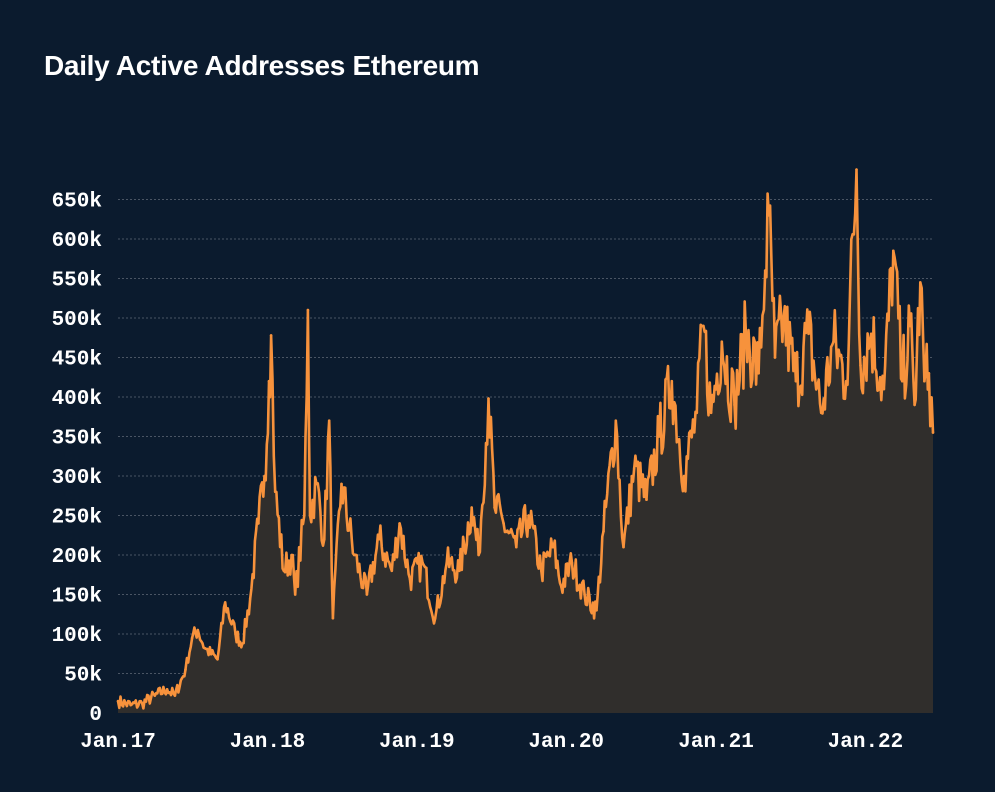 This screenshot has height=792, width=995. What do you see at coordinates (77, 202) in the screenshot?
I see `y-tick-label: 650k` at bounding box center [77, 202].